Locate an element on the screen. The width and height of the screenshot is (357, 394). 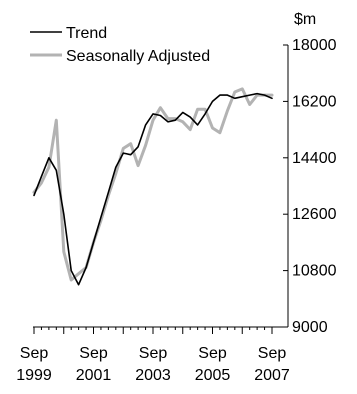
y-tick-label: 16200 is located at coordinates (314, 101).